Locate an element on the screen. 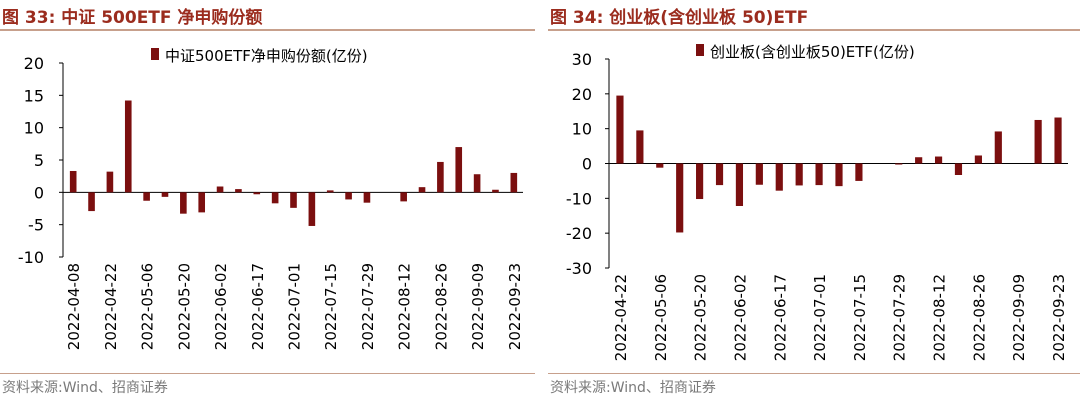 The width and height of the screenshot is (1080, 402). y-tick-label: 15 is located at coordinates (34, 95).